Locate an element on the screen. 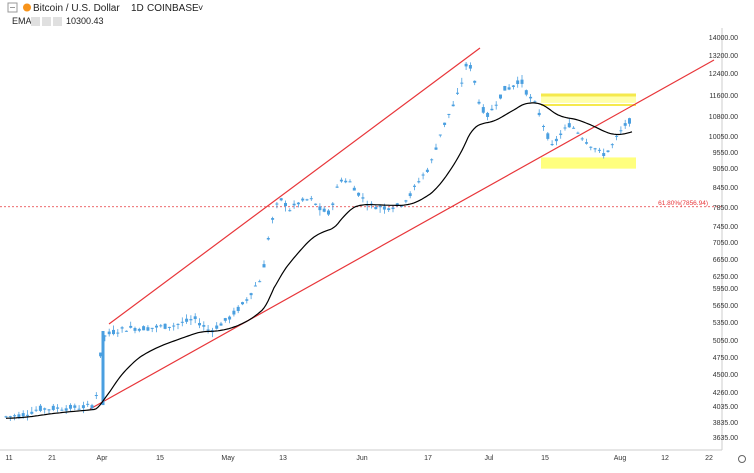 The height and width of the screenshot is (473, 754). ema-label: EMA is located at coordinates (22, 21).